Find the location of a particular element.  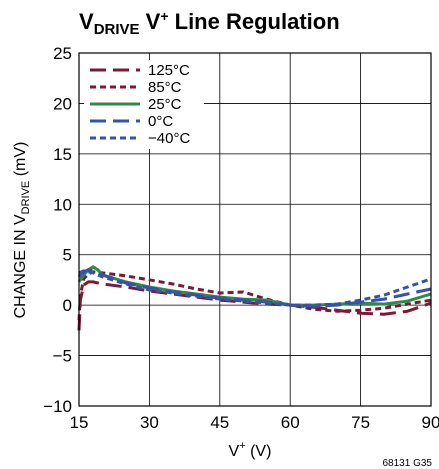

y-tick-label: −10 is located at coordinates (57, 406).